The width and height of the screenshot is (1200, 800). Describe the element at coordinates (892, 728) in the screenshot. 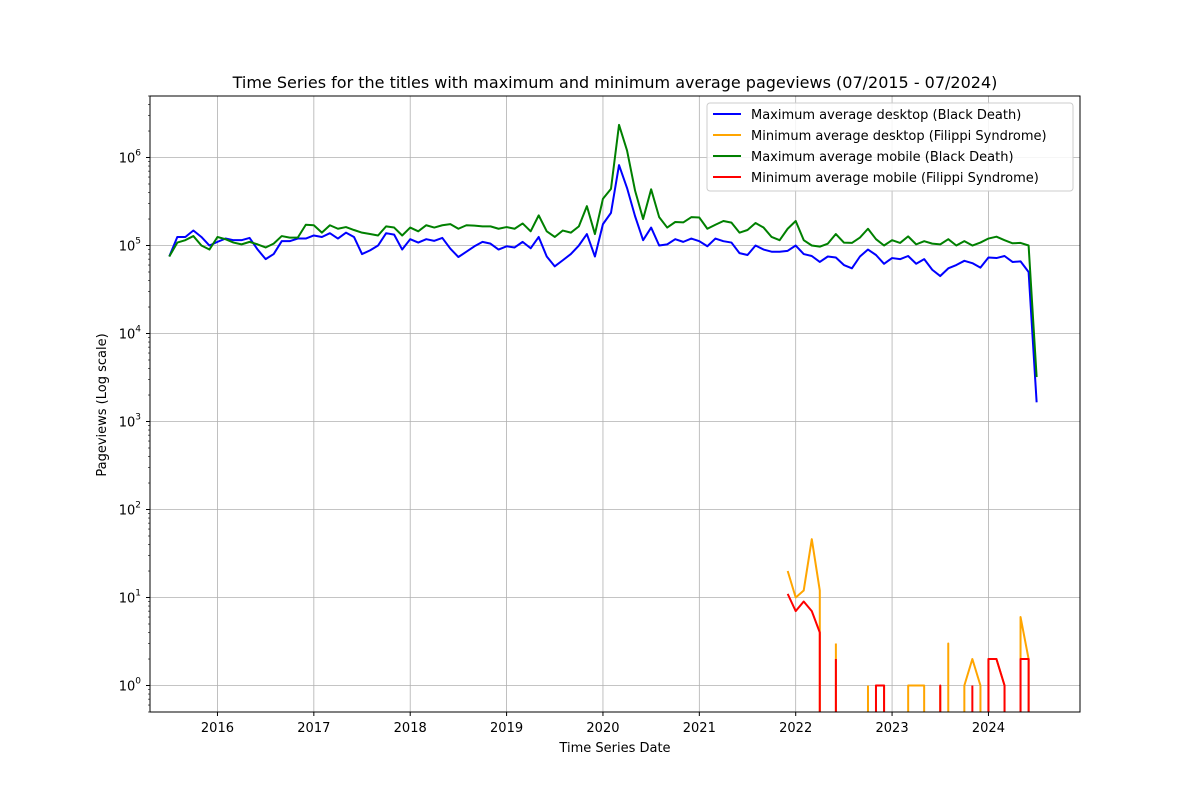

I see `x-tick-label: 2023` at that location.